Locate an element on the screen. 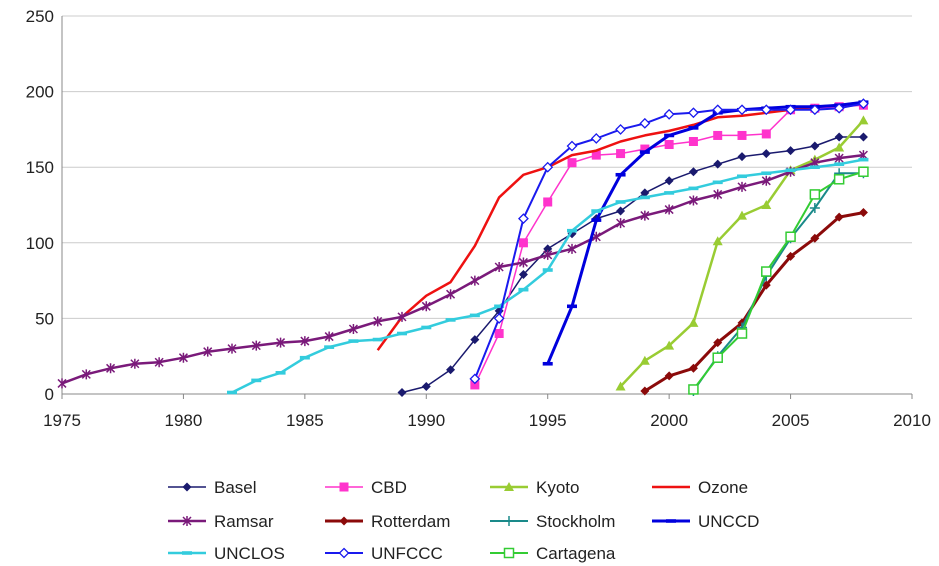  legend-item-stockholm: Stockholm is located at coordinates (552, 521).